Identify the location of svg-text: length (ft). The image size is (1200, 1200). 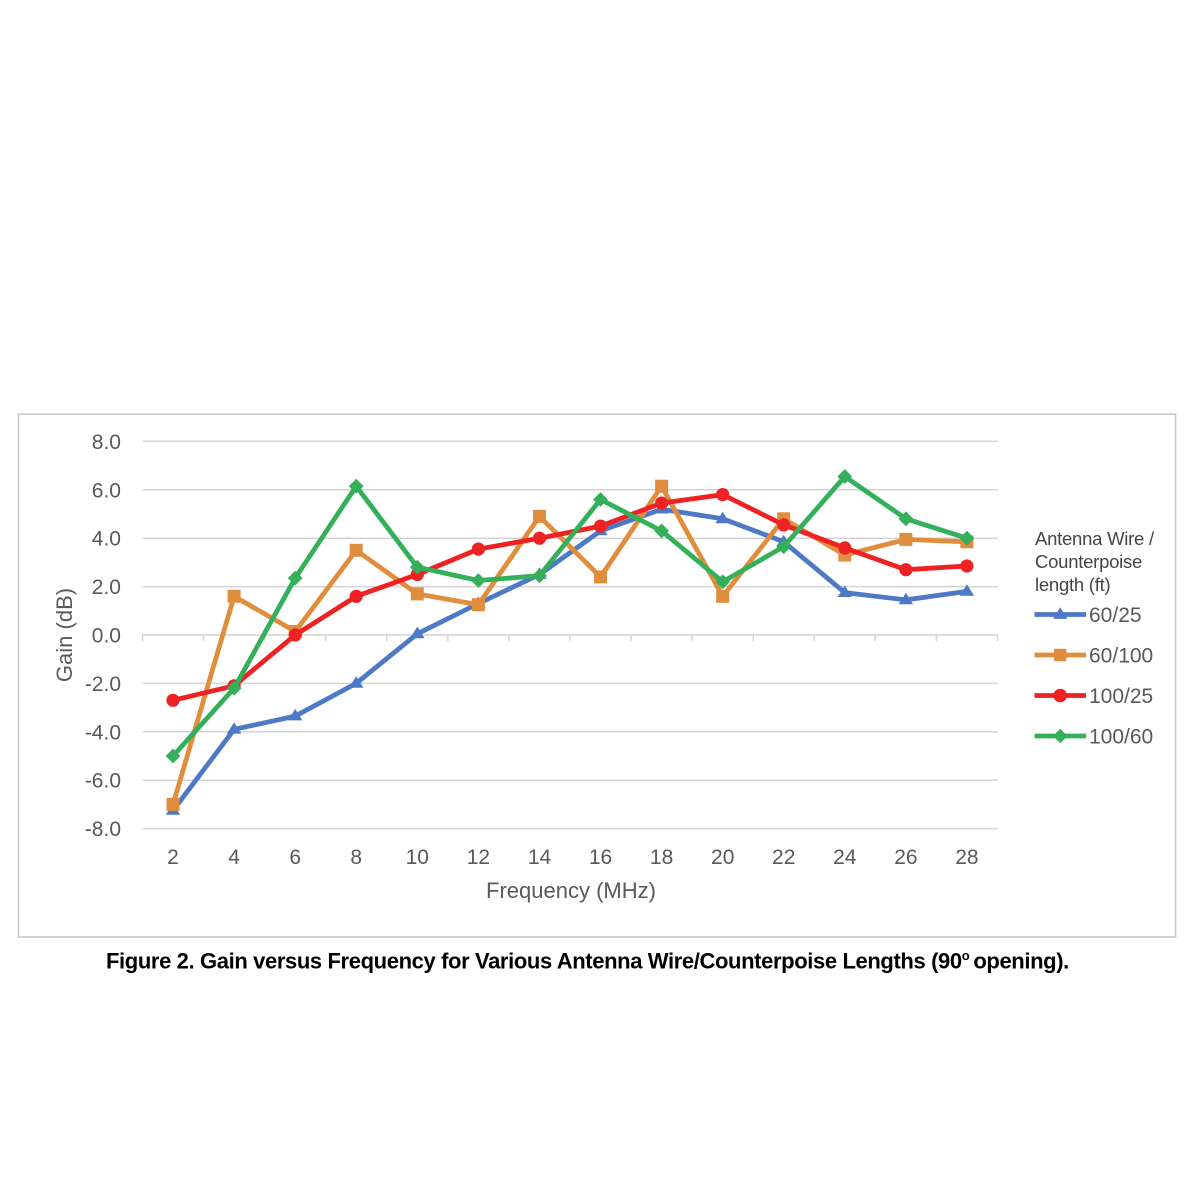
(1072, 584).